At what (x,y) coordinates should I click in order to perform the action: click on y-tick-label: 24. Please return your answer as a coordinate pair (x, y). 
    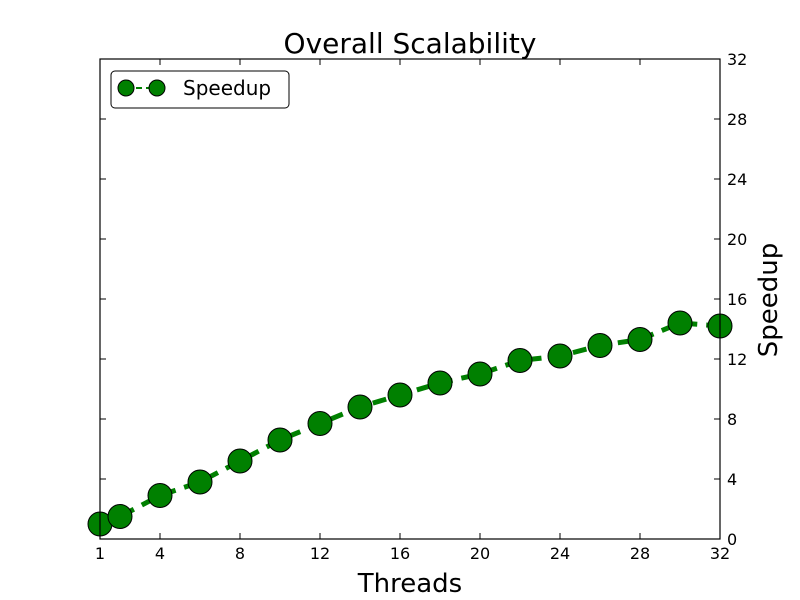
    Looking at the image, I should click on (737, 179).